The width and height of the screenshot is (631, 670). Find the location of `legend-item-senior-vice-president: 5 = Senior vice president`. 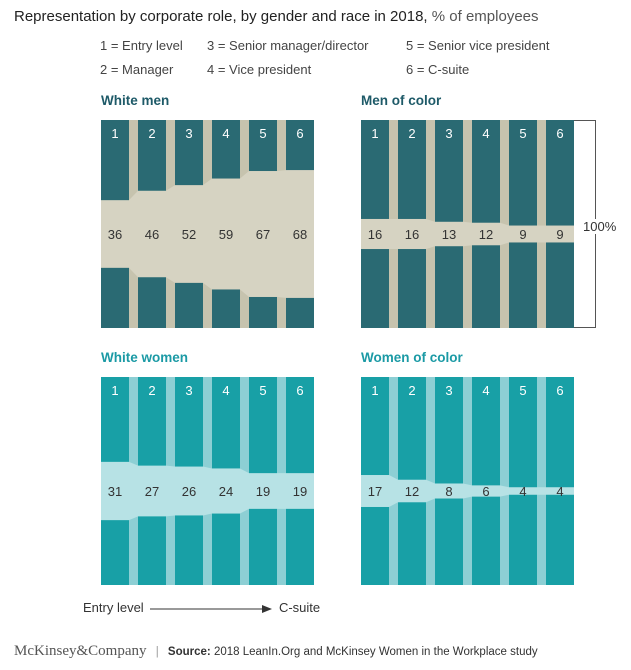

legend-item-senior-vice-president: 5 = Senior vice president is located at coordinates (478, 45).